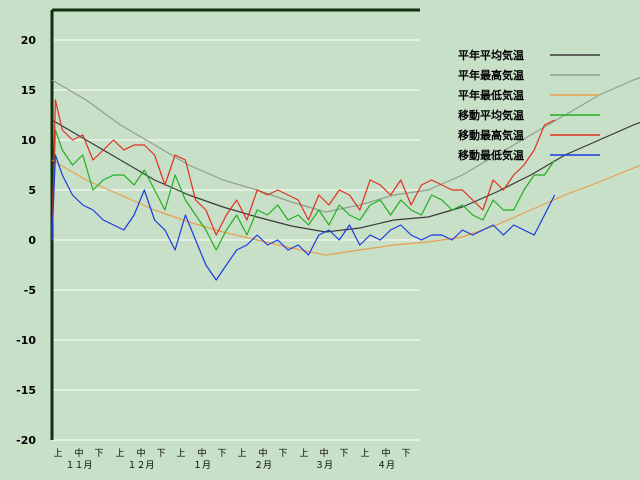 Image resolution: width=640 pixels, height=480 pixels. I want to click on y-tick-label: 0, so click(32, 240).